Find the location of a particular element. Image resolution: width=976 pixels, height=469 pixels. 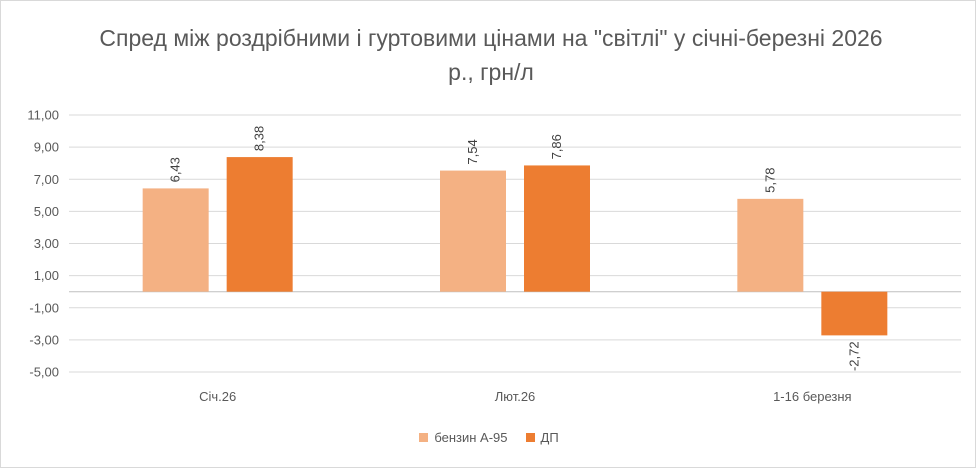

y-tick-label: 9,00 is located at coordinates (46, 147).